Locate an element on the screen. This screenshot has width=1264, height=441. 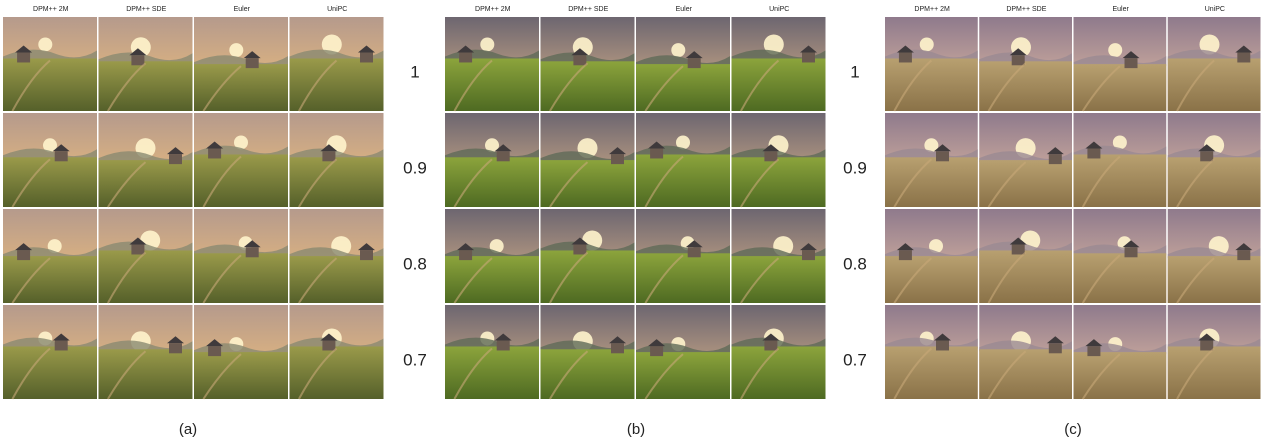
row-label: 0.9 is located at coordinates (415, 167).